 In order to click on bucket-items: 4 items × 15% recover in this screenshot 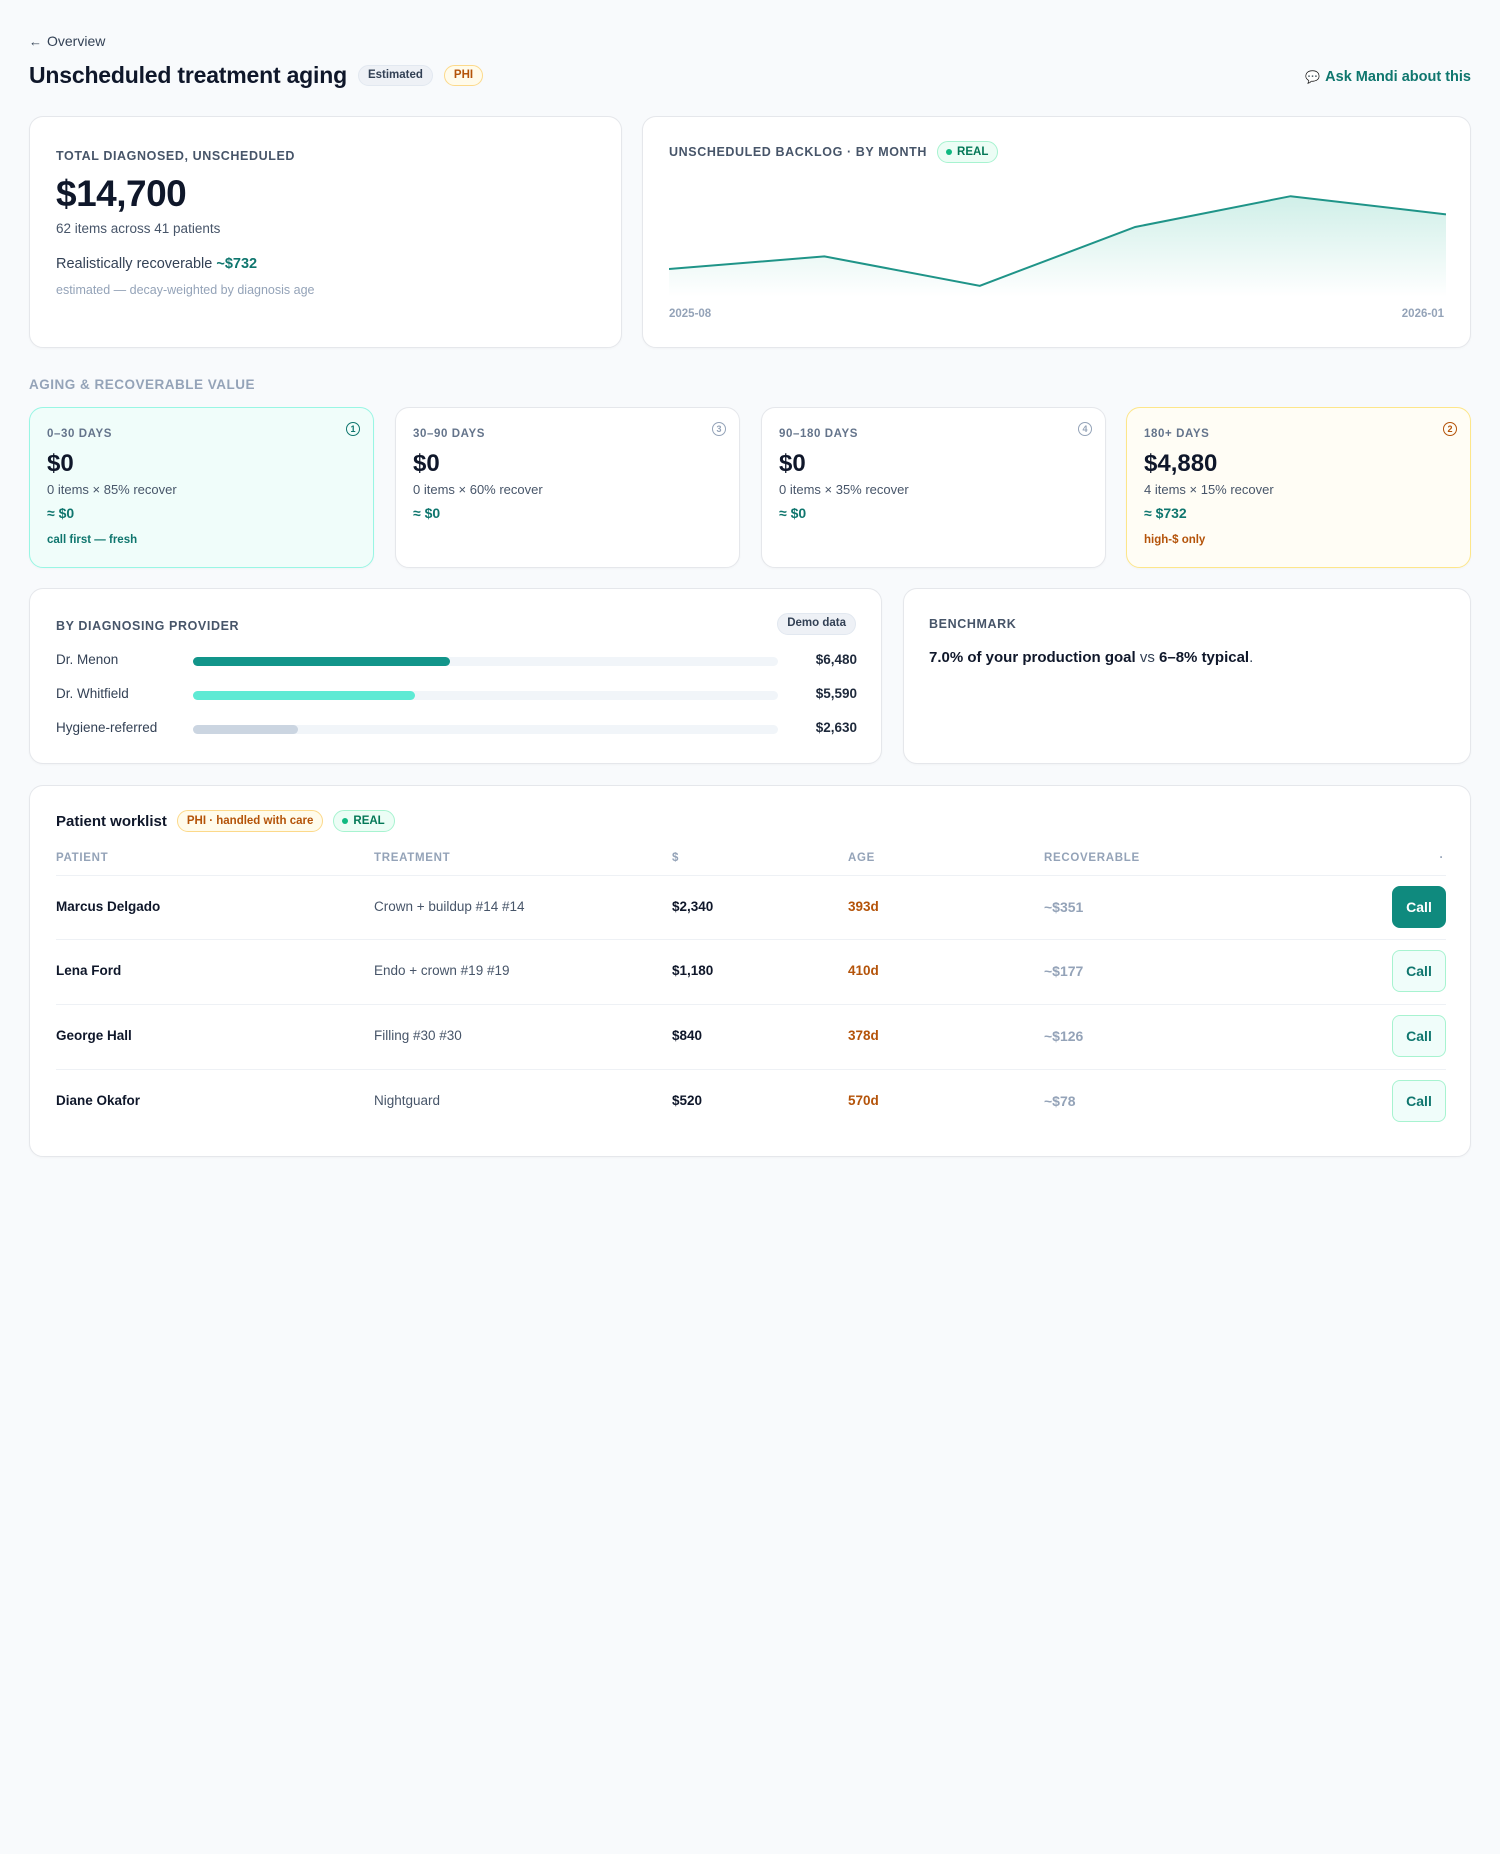, I will do `click(1209, 489)`.